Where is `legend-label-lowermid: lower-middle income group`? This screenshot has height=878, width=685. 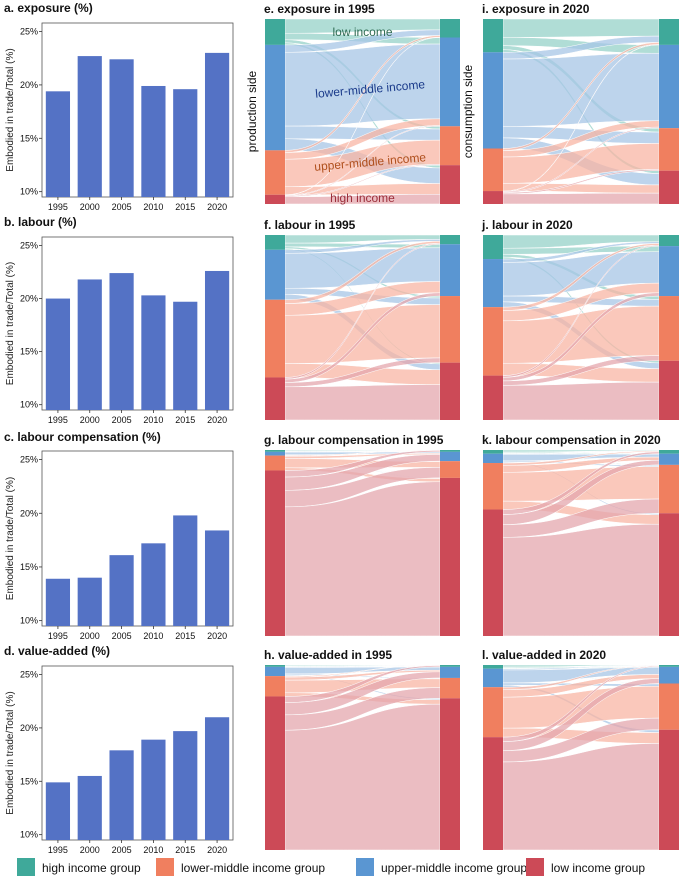
legend-label-lowermid: lower-middle income group is located at coordinates (253, 868).